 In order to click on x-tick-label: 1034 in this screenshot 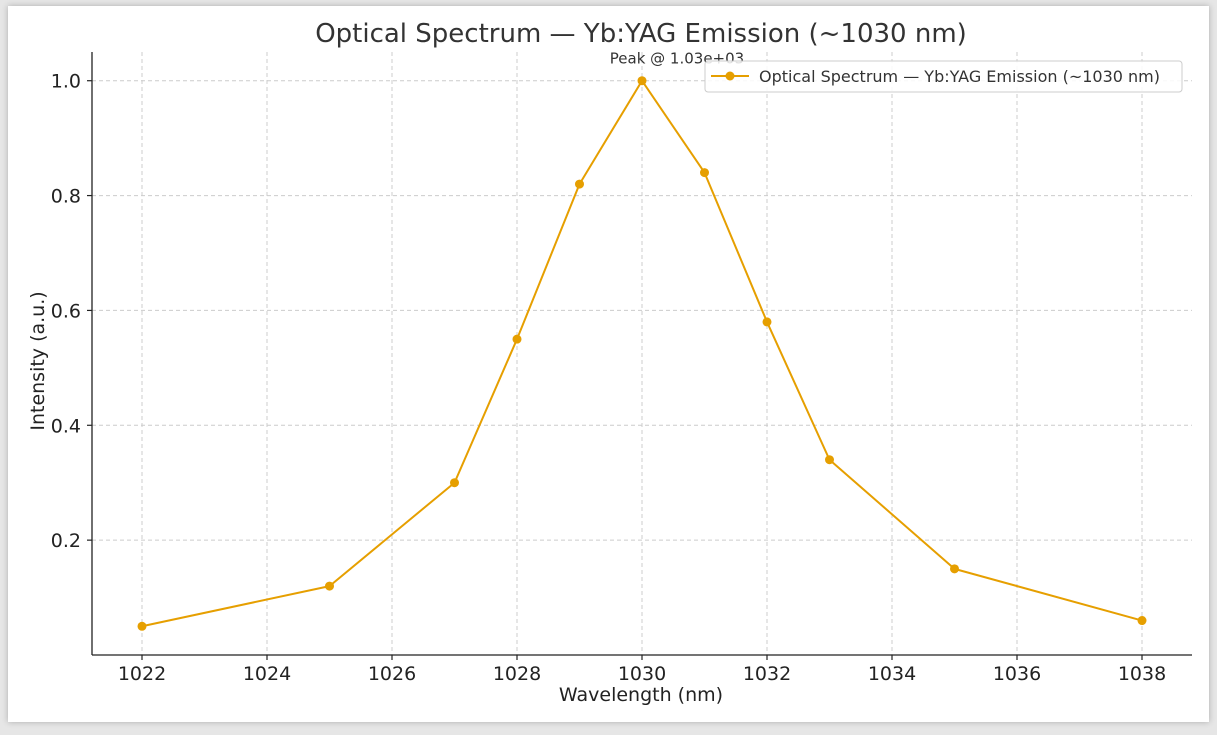, I will do `click(892, 674)`.